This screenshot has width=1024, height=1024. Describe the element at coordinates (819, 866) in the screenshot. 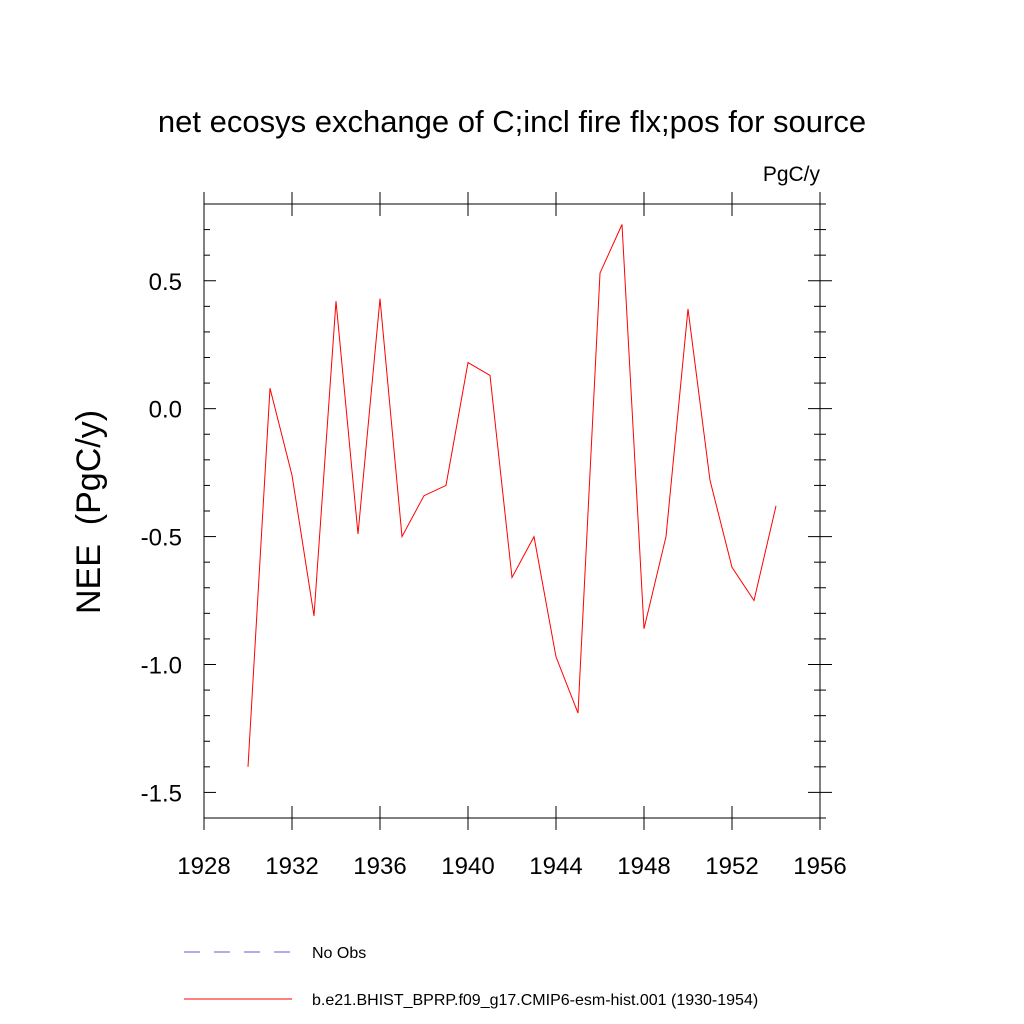

I see `x-tick-label: 1956` at that location.